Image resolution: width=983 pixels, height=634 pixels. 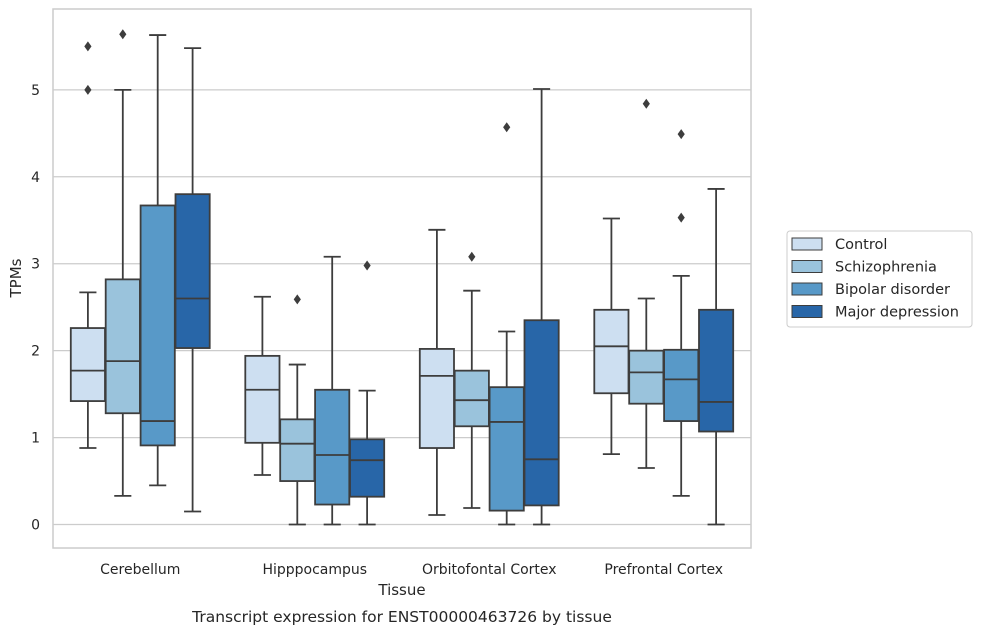 What do you see at coordinates (35, 265) in the screenshot?
I see `y-tick-label: 3` at bounding box center [35, 265].